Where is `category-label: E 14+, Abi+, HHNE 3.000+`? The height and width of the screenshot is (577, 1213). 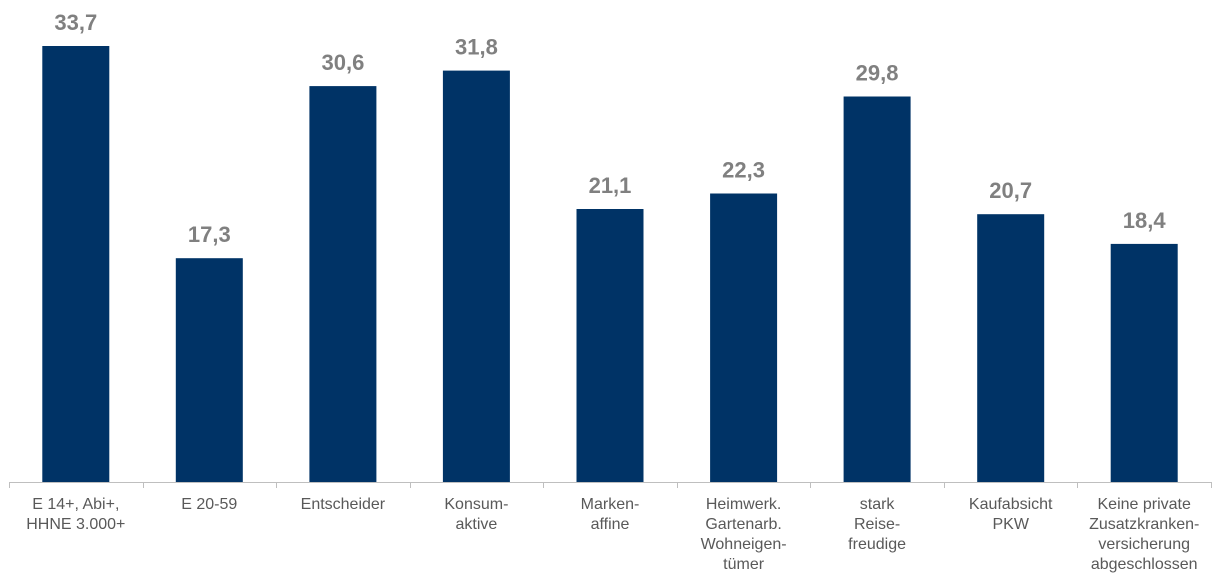
category-label: E 14+, Abi+, HHNE 3.000+ is located at coordinates (75, 514).